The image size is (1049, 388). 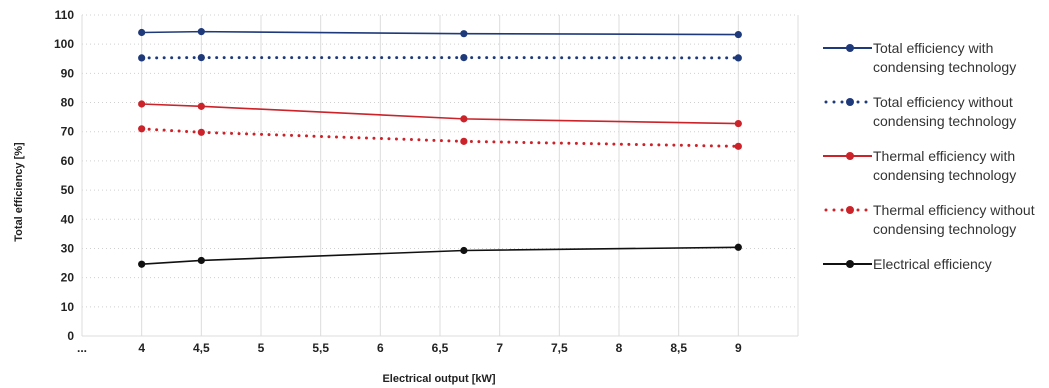 What do you see at coordinates (68, 219) in the screenshot?
I see `y-tick-label: 40` at bounding box center [68, 219].